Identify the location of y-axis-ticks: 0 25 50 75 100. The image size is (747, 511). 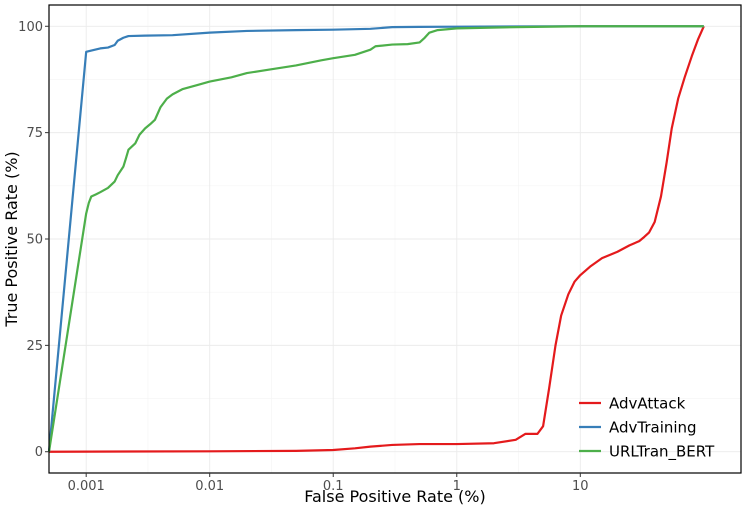
(33, 240).